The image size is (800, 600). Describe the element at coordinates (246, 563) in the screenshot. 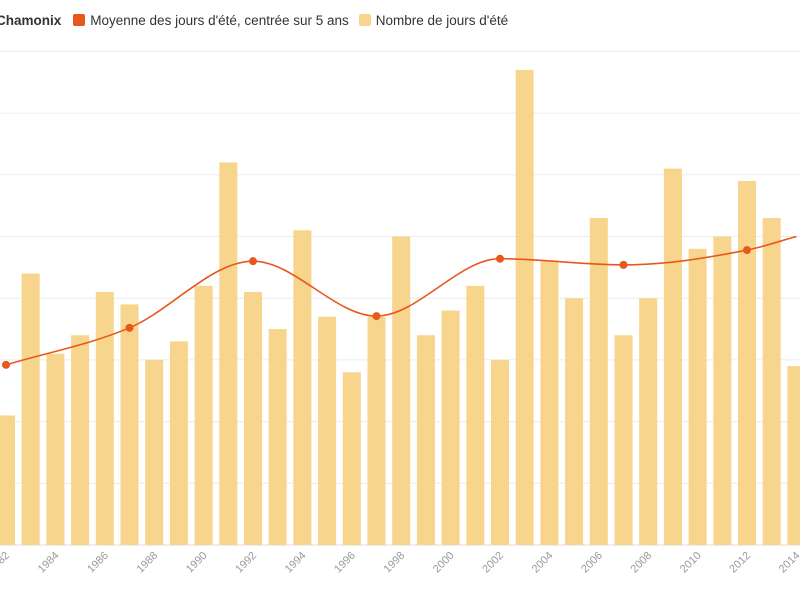

I see `x-tick-1992: 1992` at that location.